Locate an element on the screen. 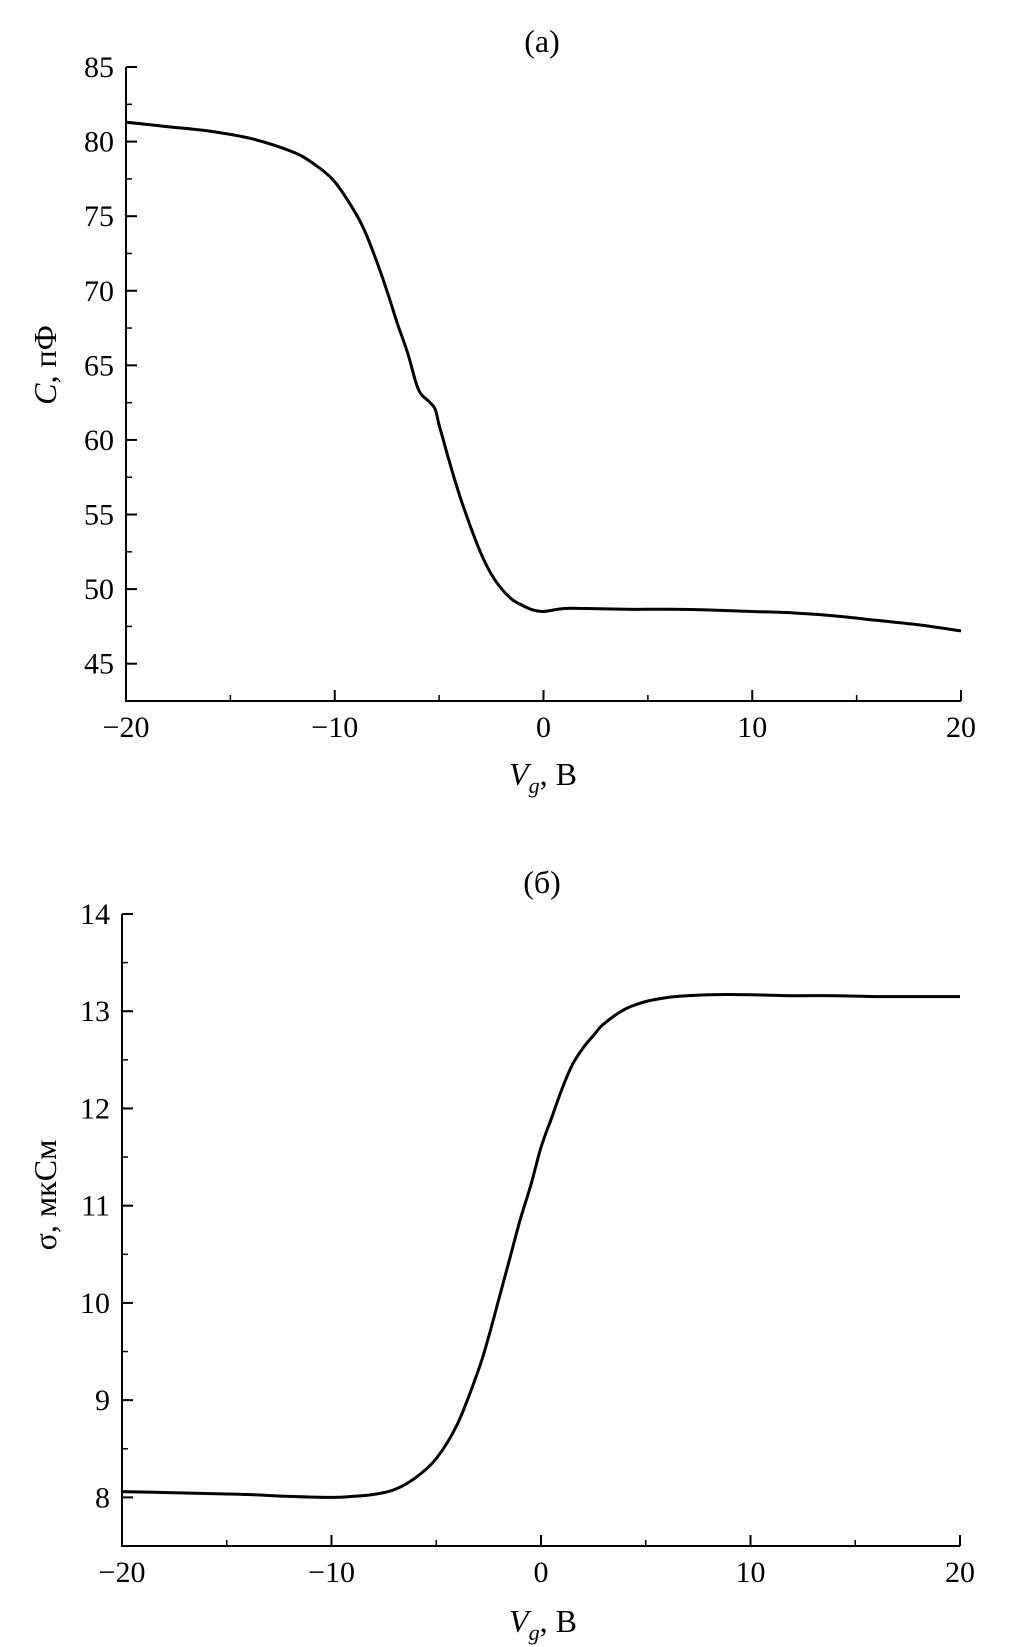 Image resolution: width=1020 pixels, height=1647 pixels. y-tick-label: 14 is located at coordinates (95, 914).